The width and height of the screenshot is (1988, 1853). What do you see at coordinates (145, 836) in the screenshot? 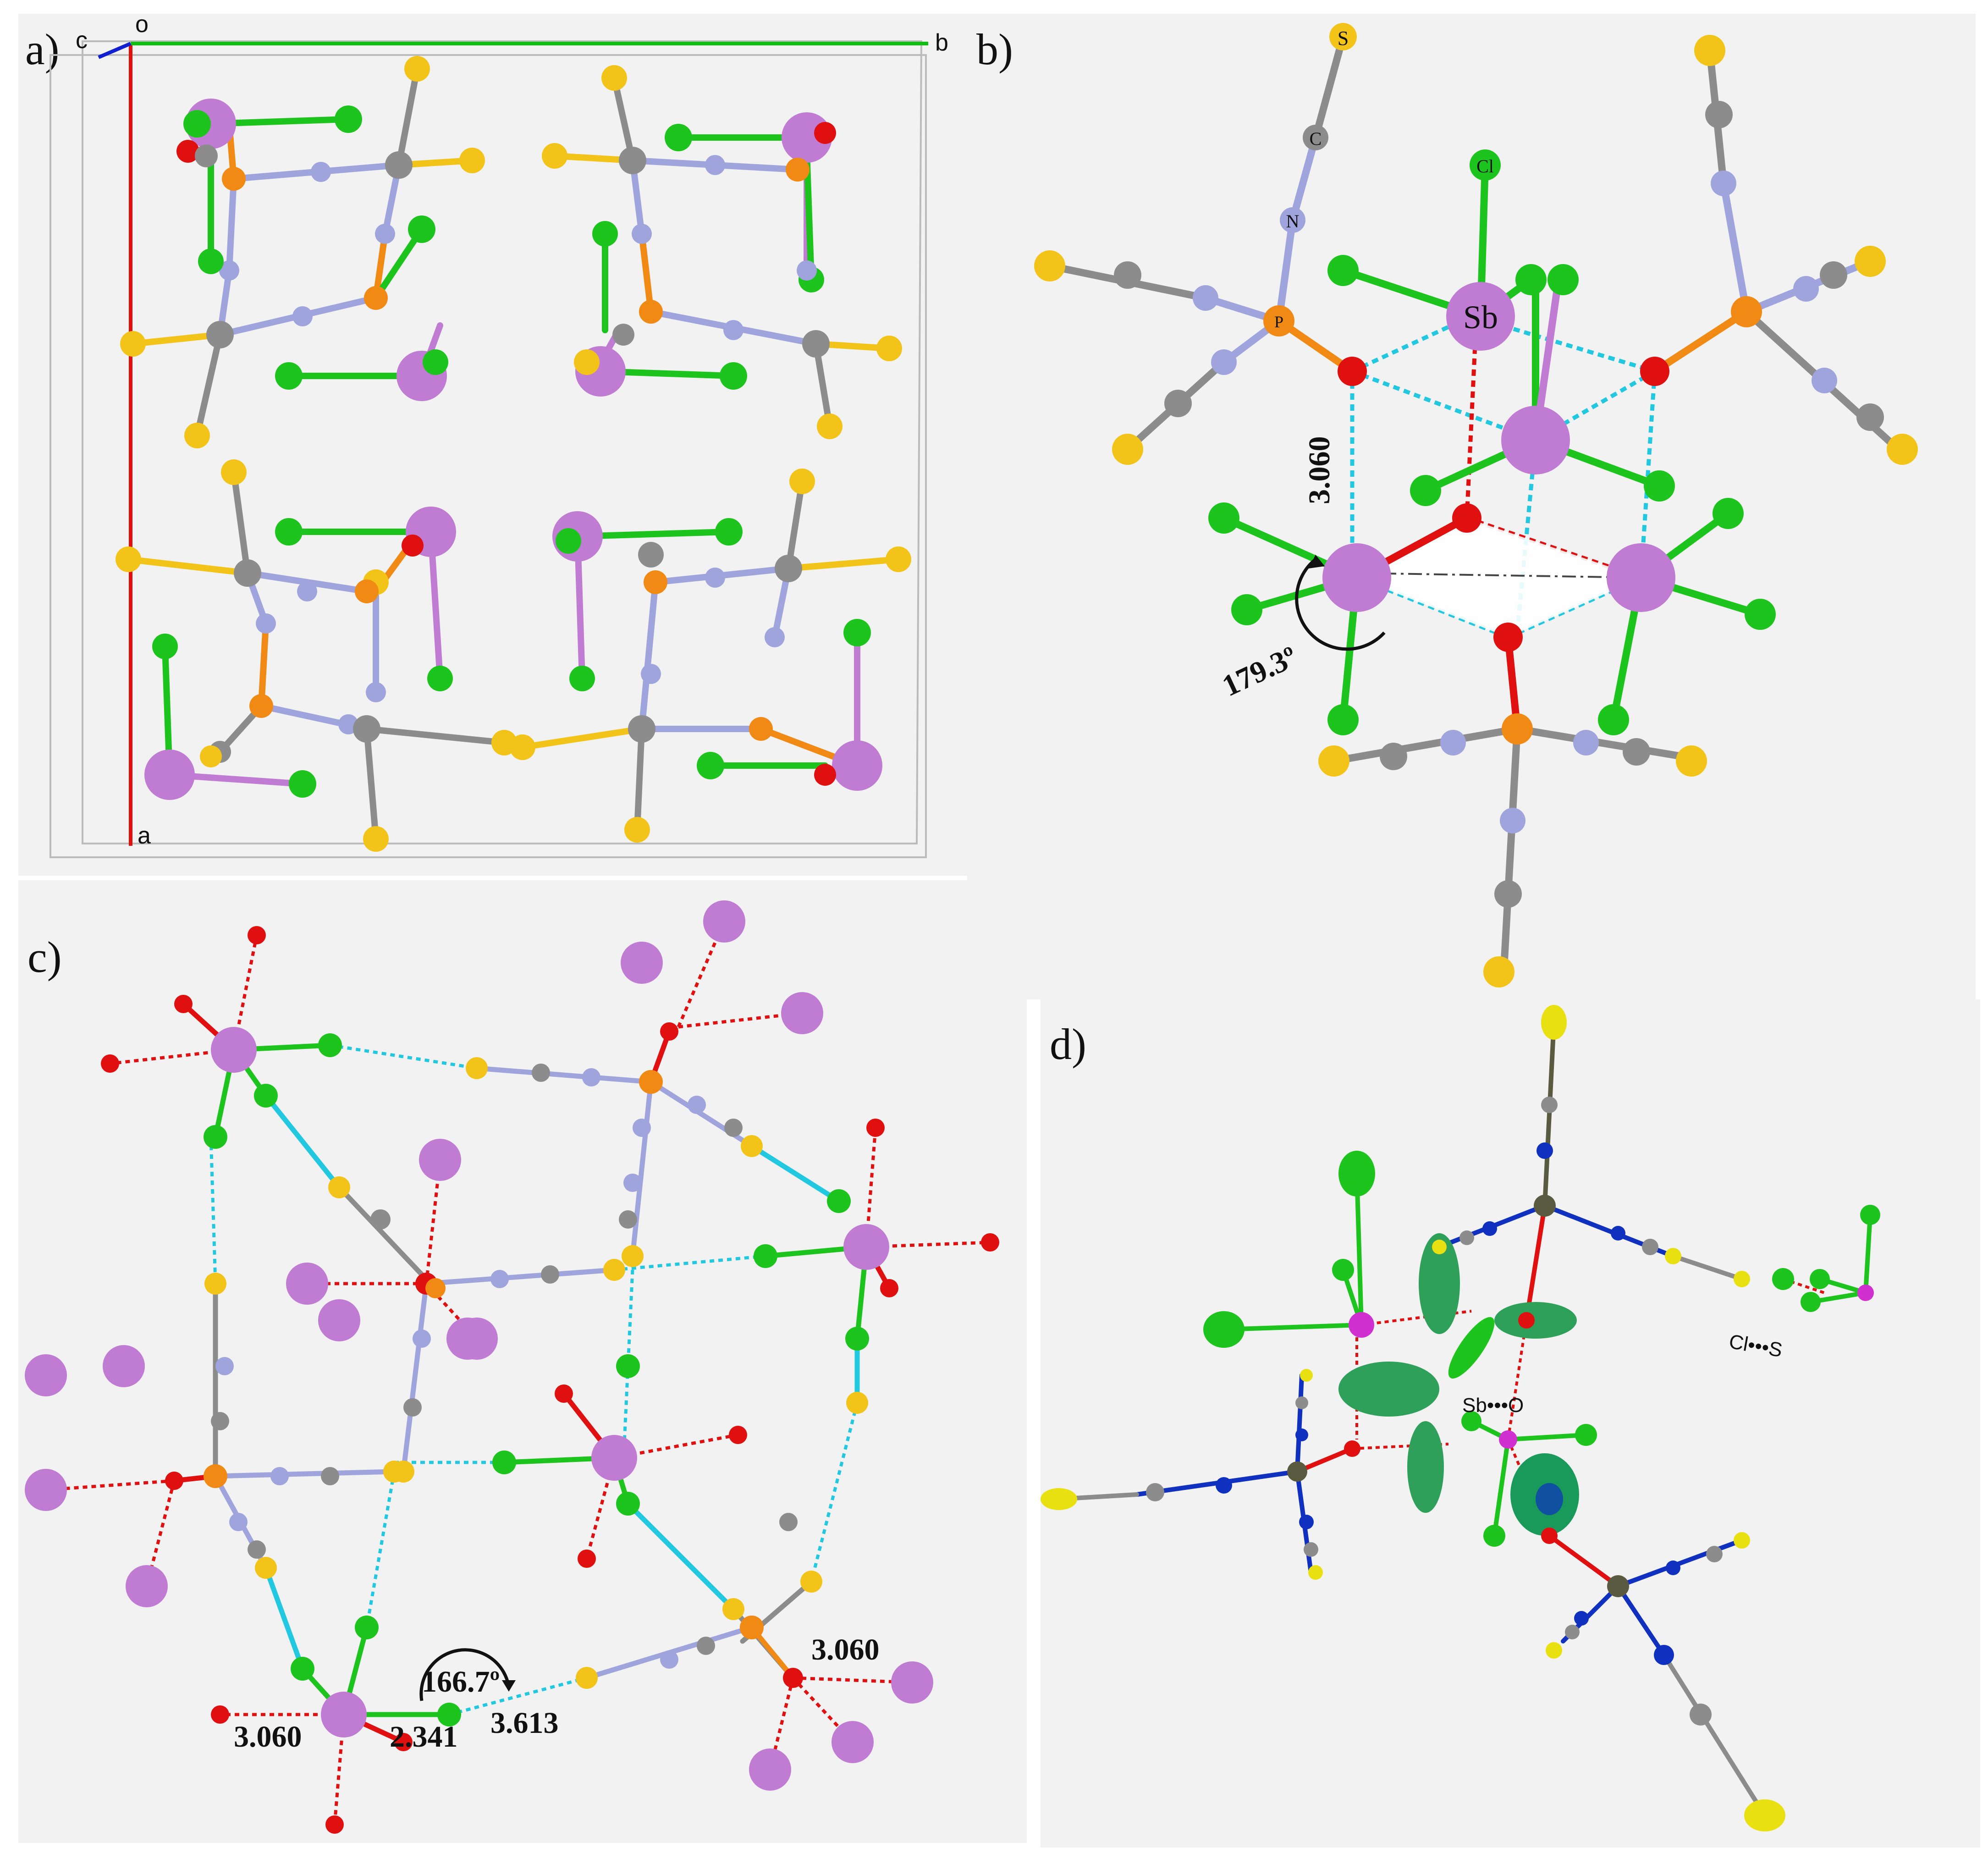
I see `axis-label-a: a` at bounding box center [145, 836].